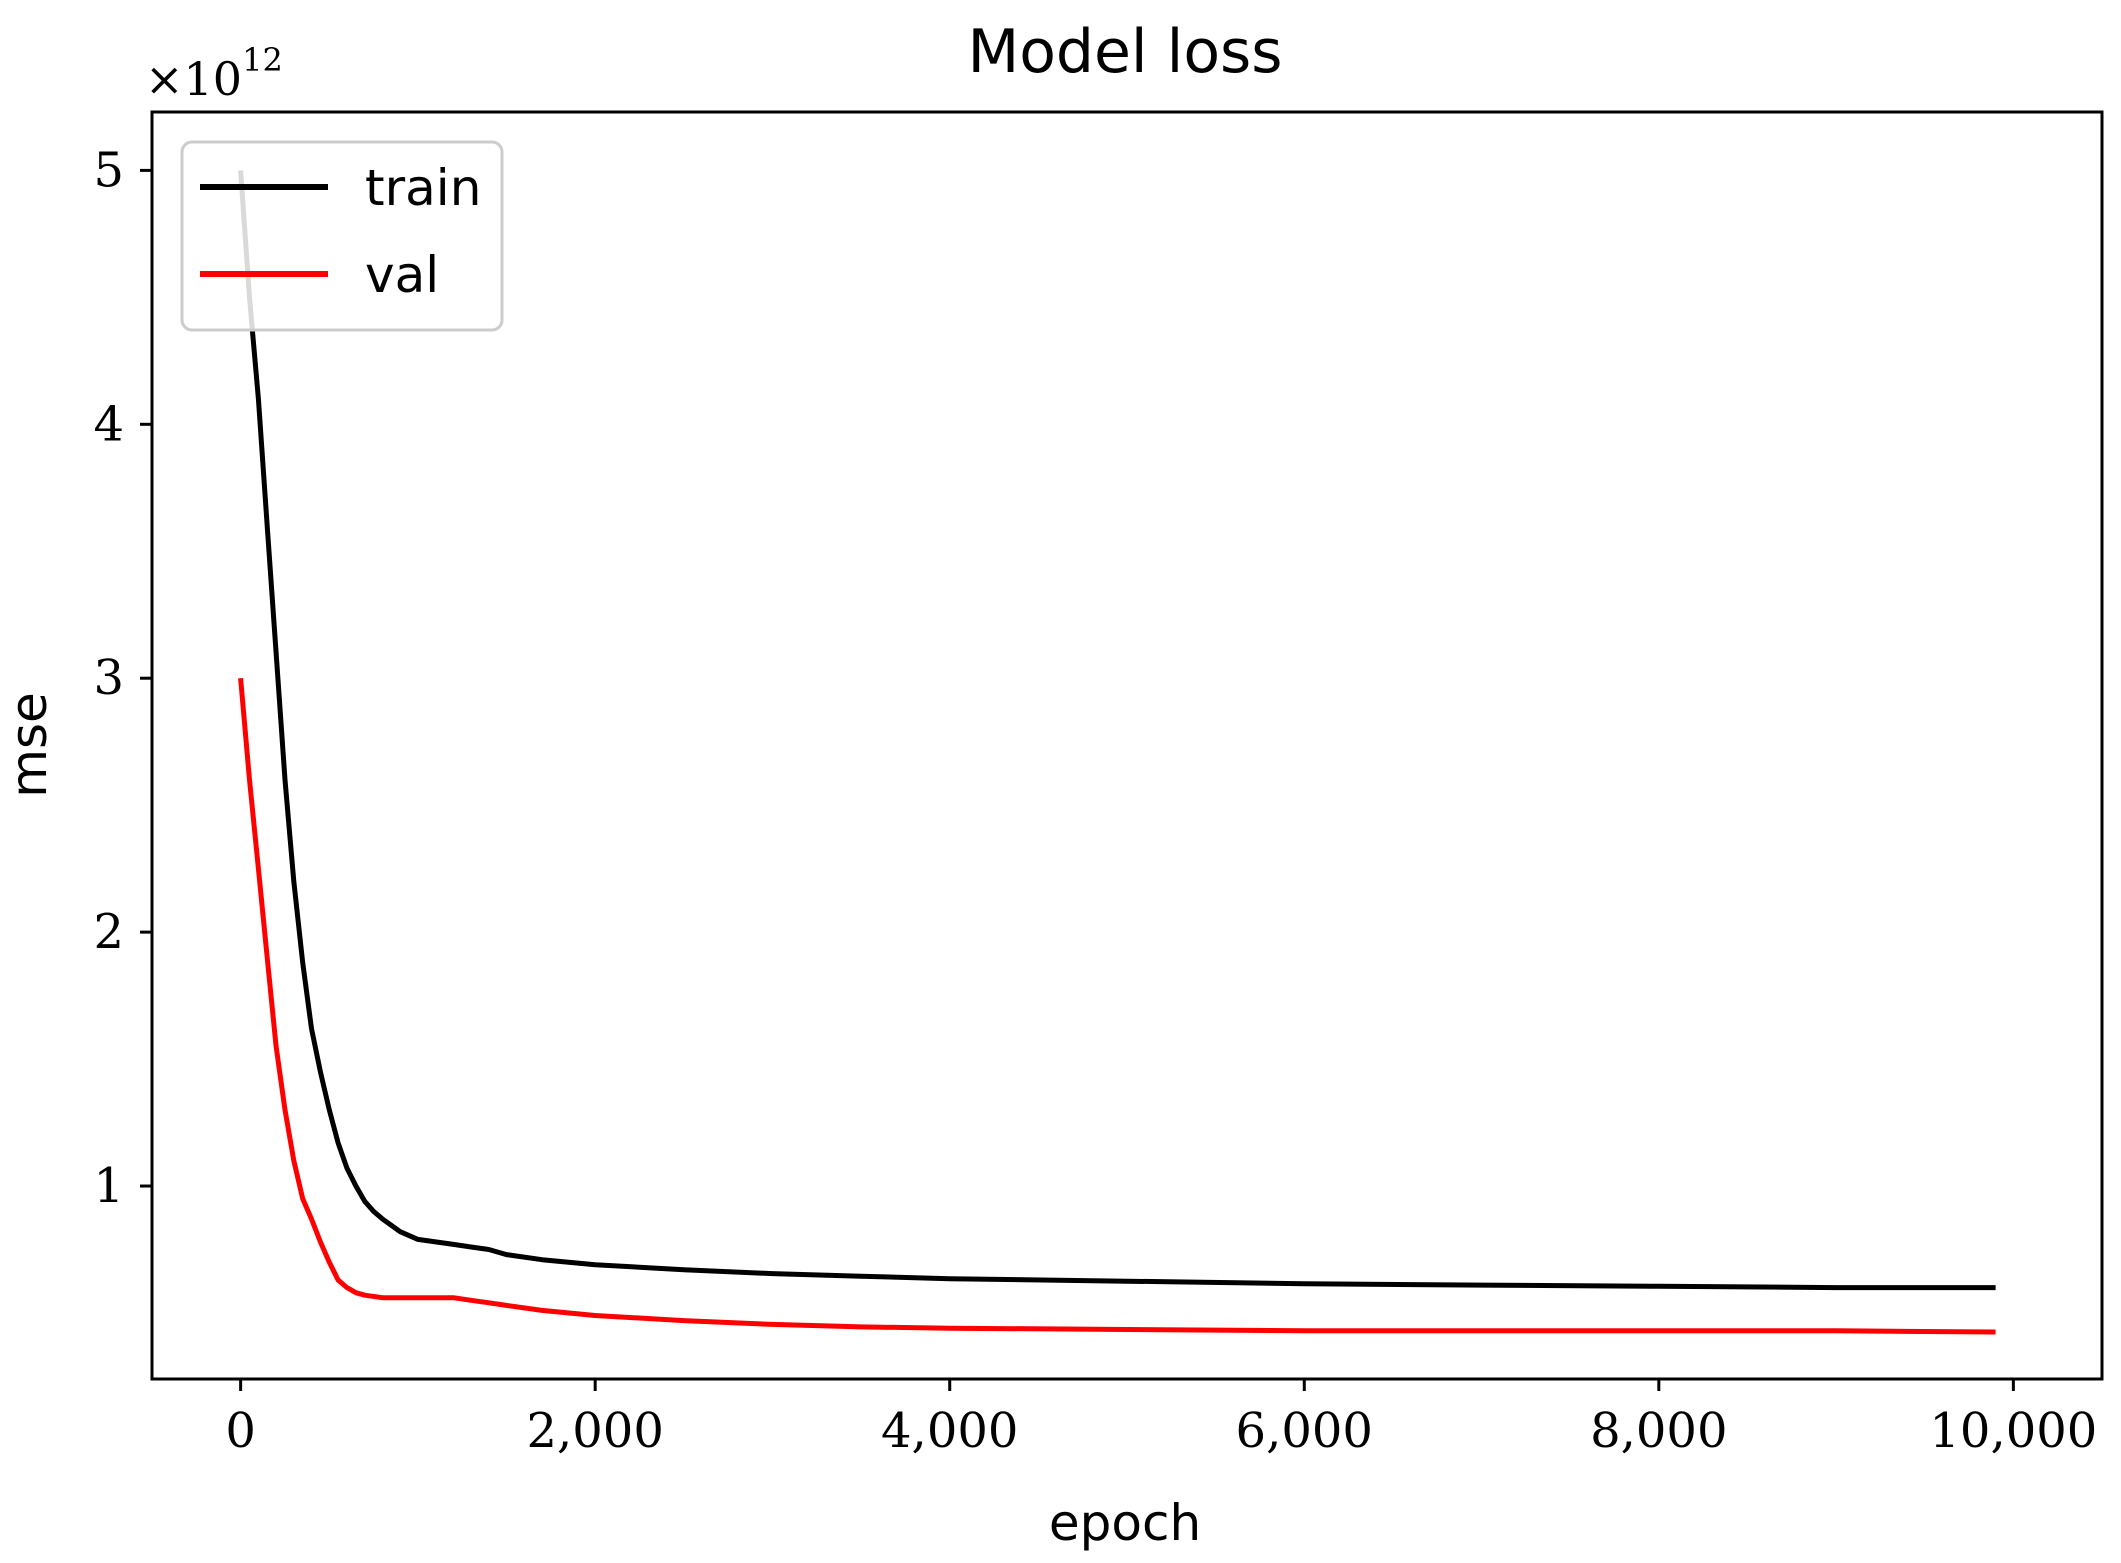 This screenshot has width=2121, height=1563. I want to click on x-axis: 0 2,000 4,000 6,000 8,000 10,000, so click(1161, 1419).